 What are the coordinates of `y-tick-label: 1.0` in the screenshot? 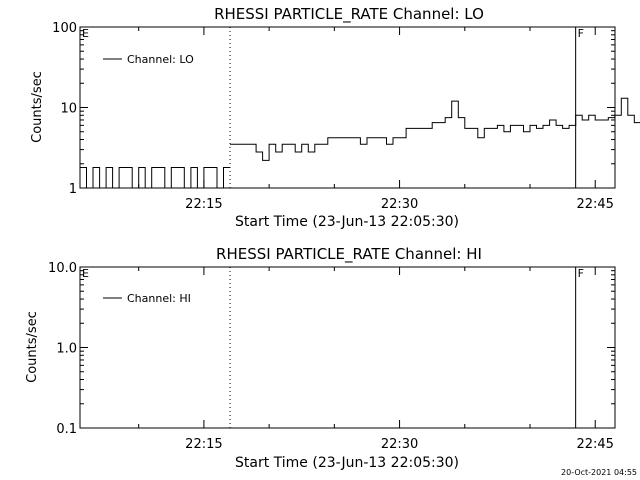 It's located at (66, 349).